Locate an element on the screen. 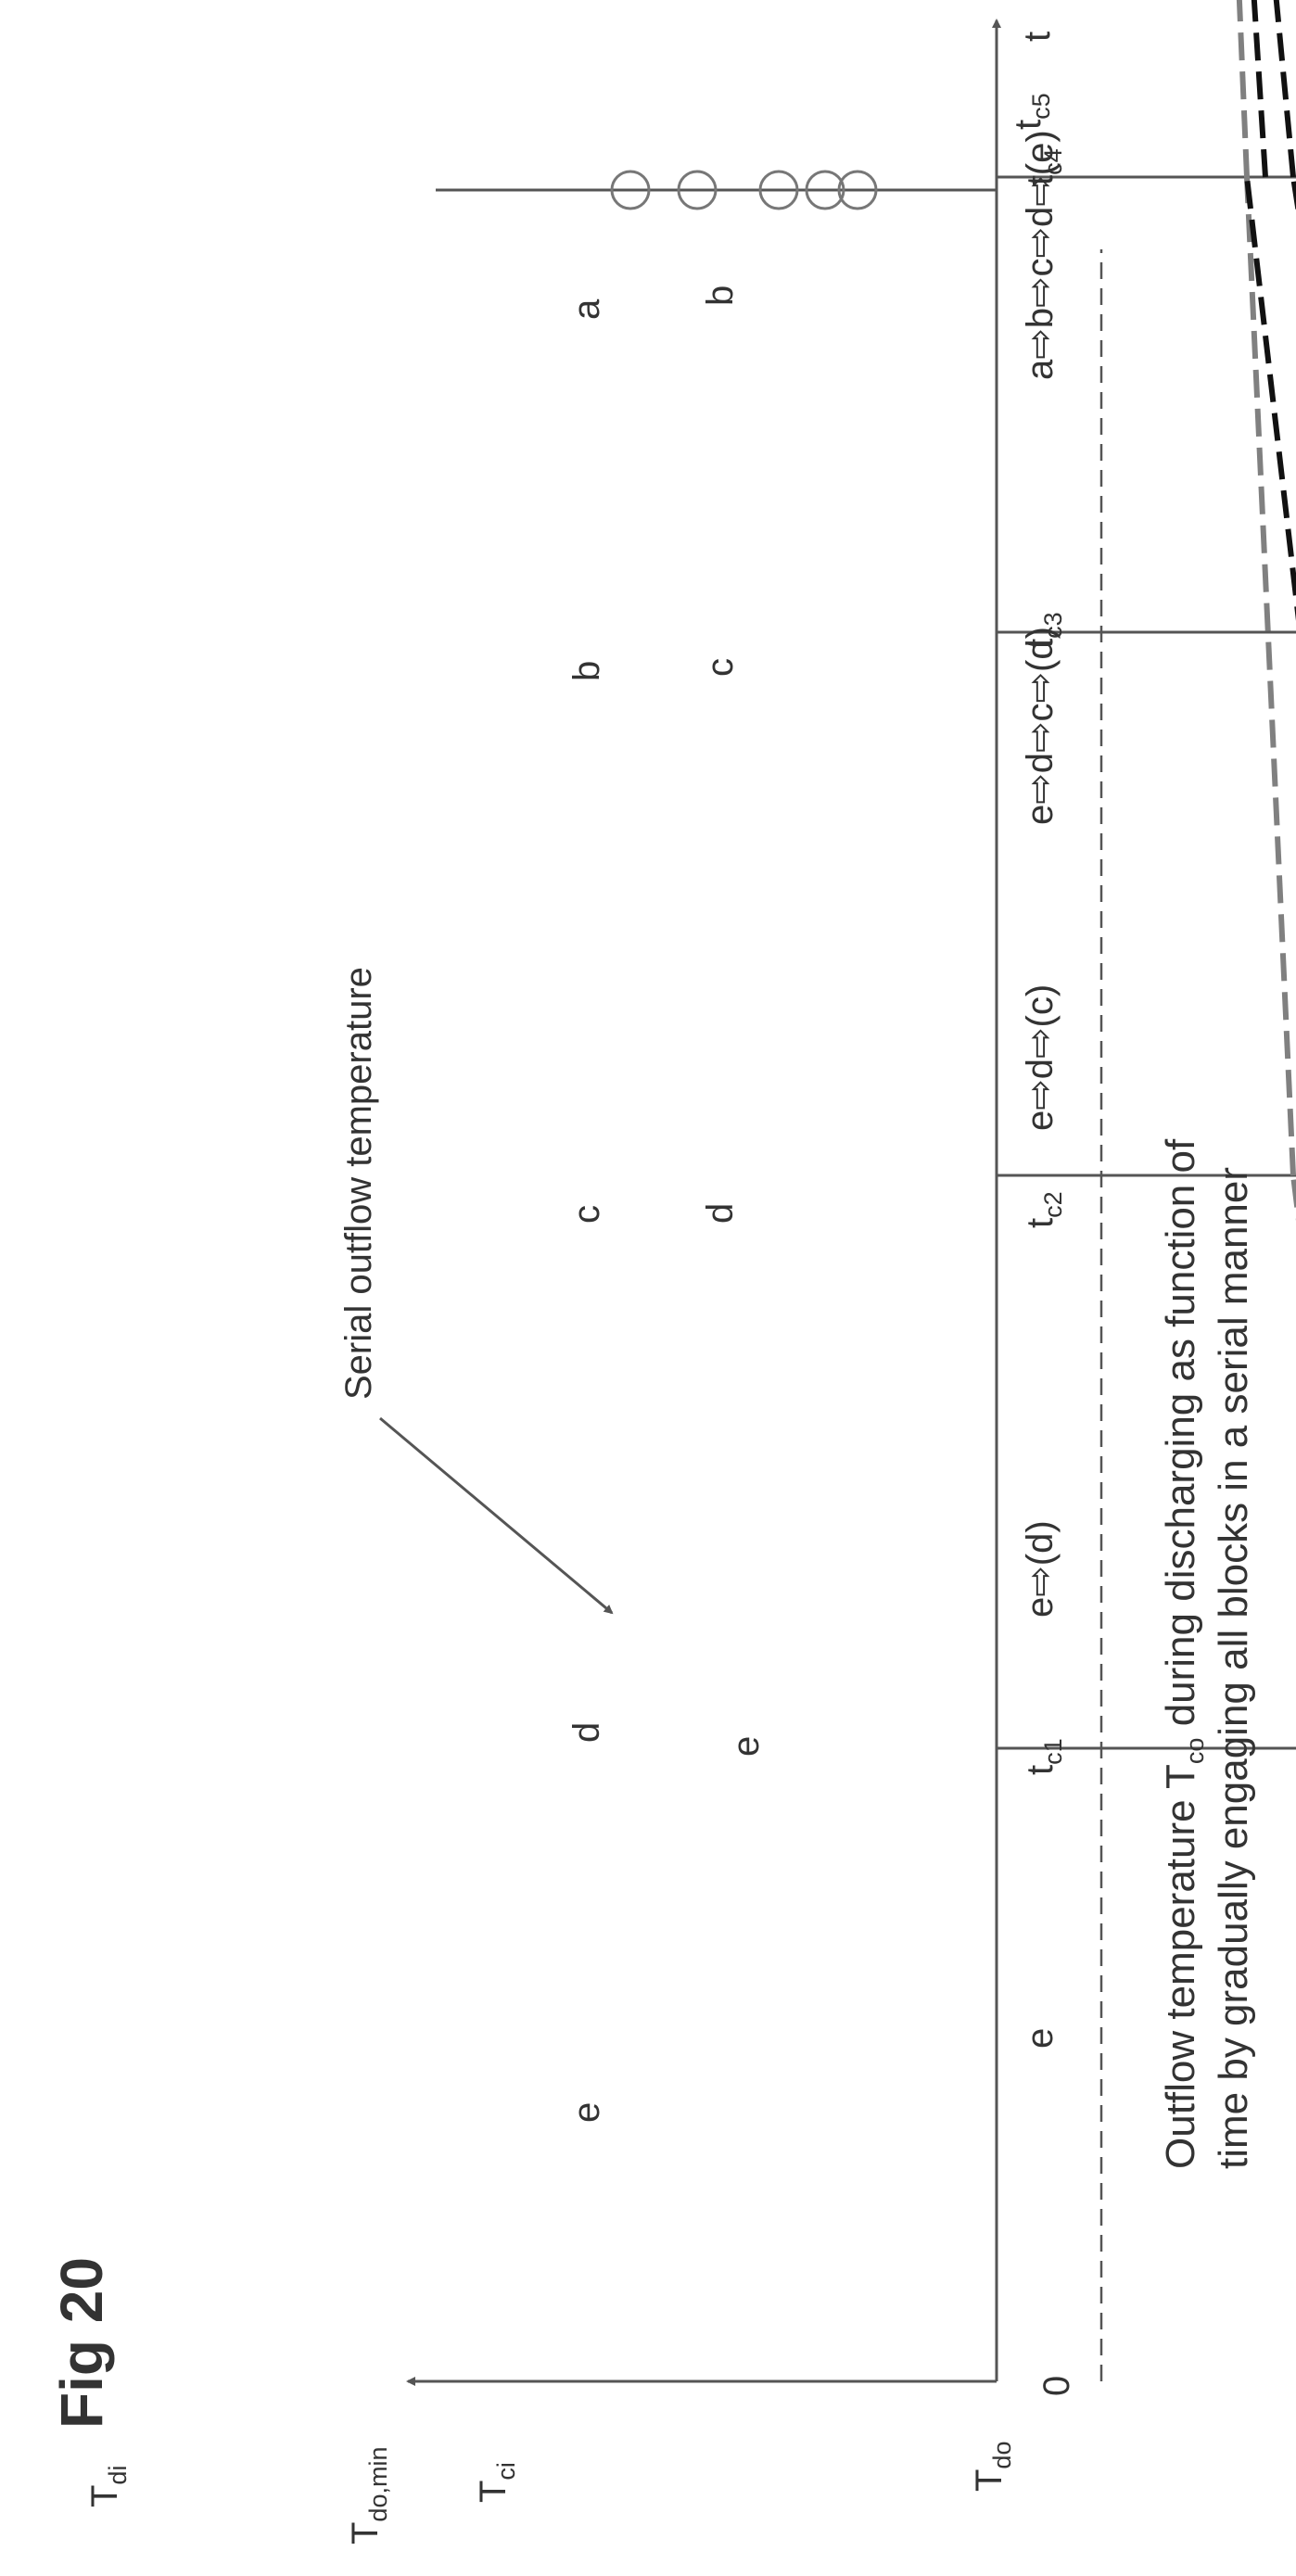 Image resolution: width=1296 pixels, height=2576 pixels. block-label-a: a is located at coordinates (586, 309).